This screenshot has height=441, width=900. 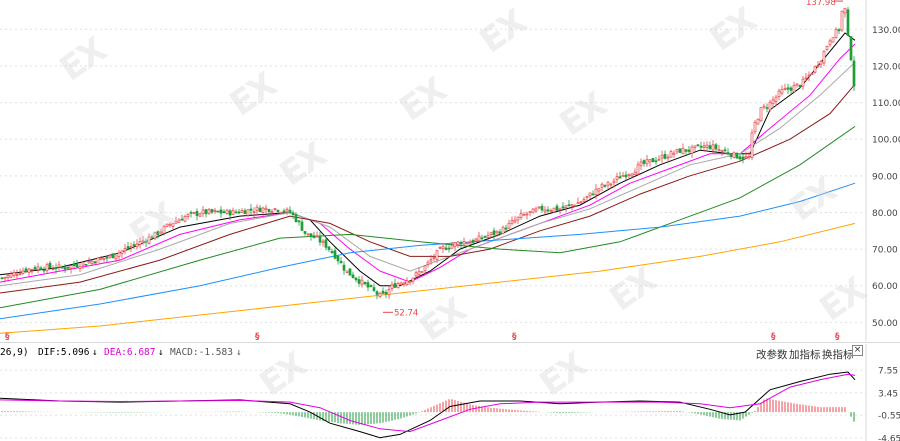 I want to click on low-price-label: 52.74, so click(x=406, y=313).